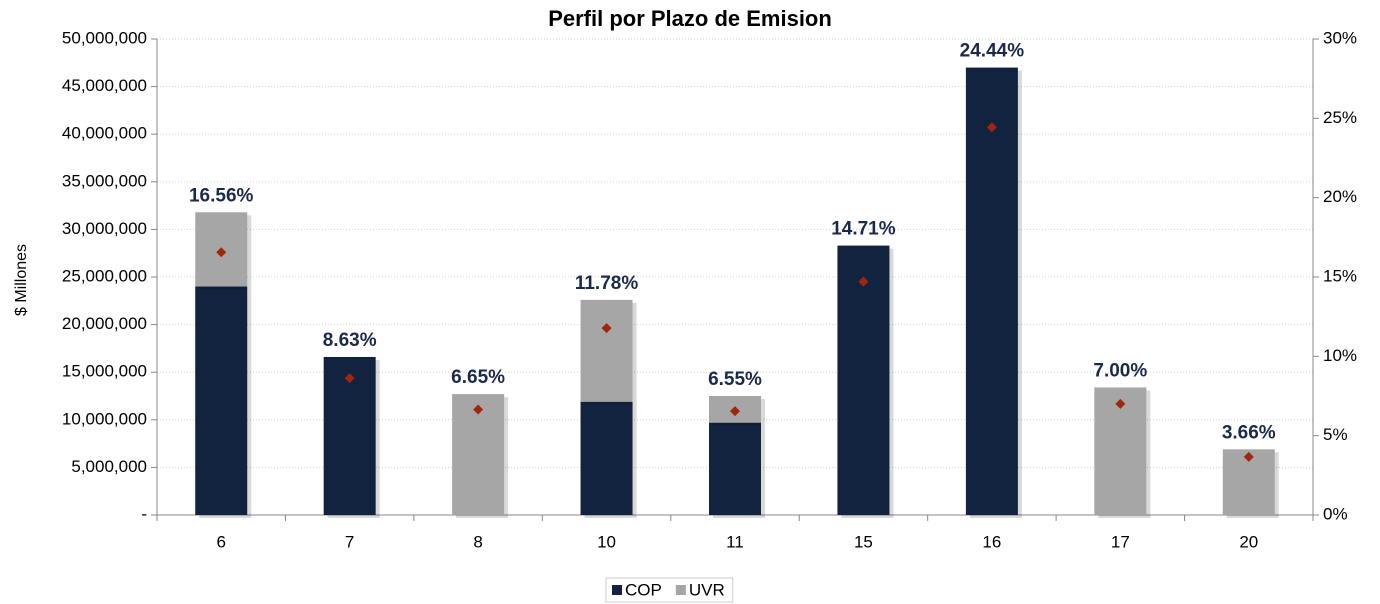 This screenshot has width=1380, height=604. I want to click on y-tick-label: -, so click(144, 513).